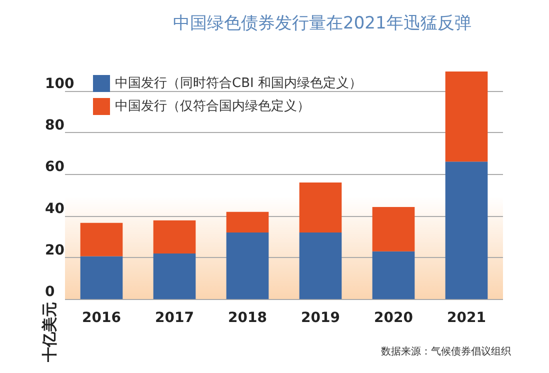 This screenshot has height=373, width=549. Describe the element at coordinates (101, 318) in the screenshot. I see `x-tick-label: 2016` at that location.